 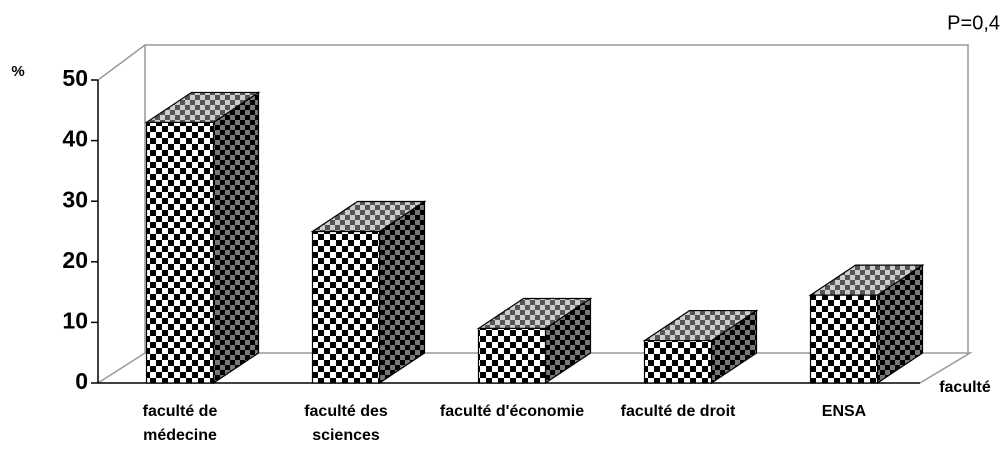 What do you see at coordinates (844, 411) in the screenshot?
I see `x-tick-label: ENSA` at bounding box center [844, 411].